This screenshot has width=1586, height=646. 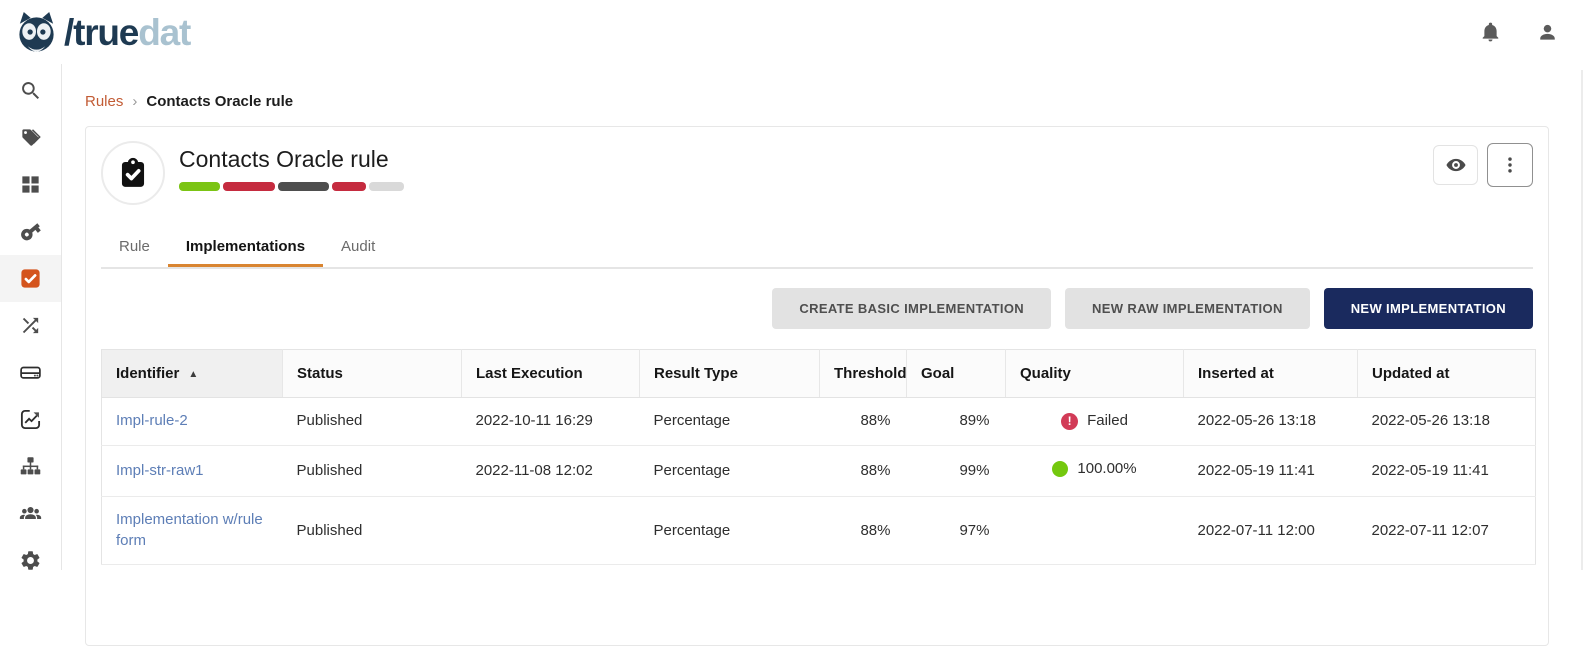 What do you see at coordinates (1270, 373) in the screenshot?
I see `column-header-inserted-at: Inserted at` at bounding box center [1270, 373].